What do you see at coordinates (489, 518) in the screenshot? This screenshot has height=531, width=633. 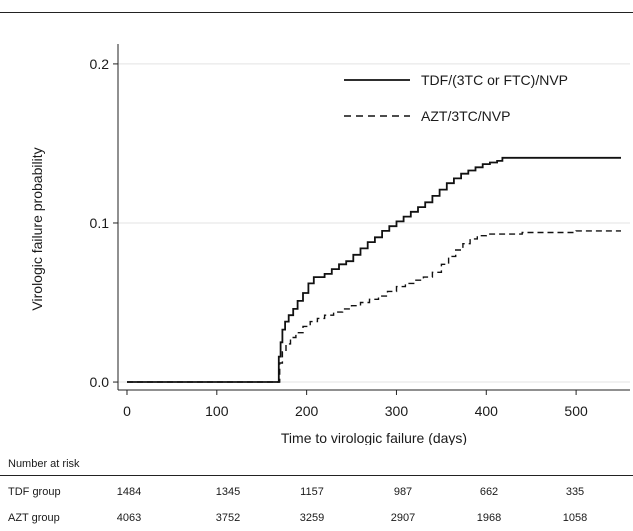 I see `risk-cell: 1968` at bounding box center [489, 518].